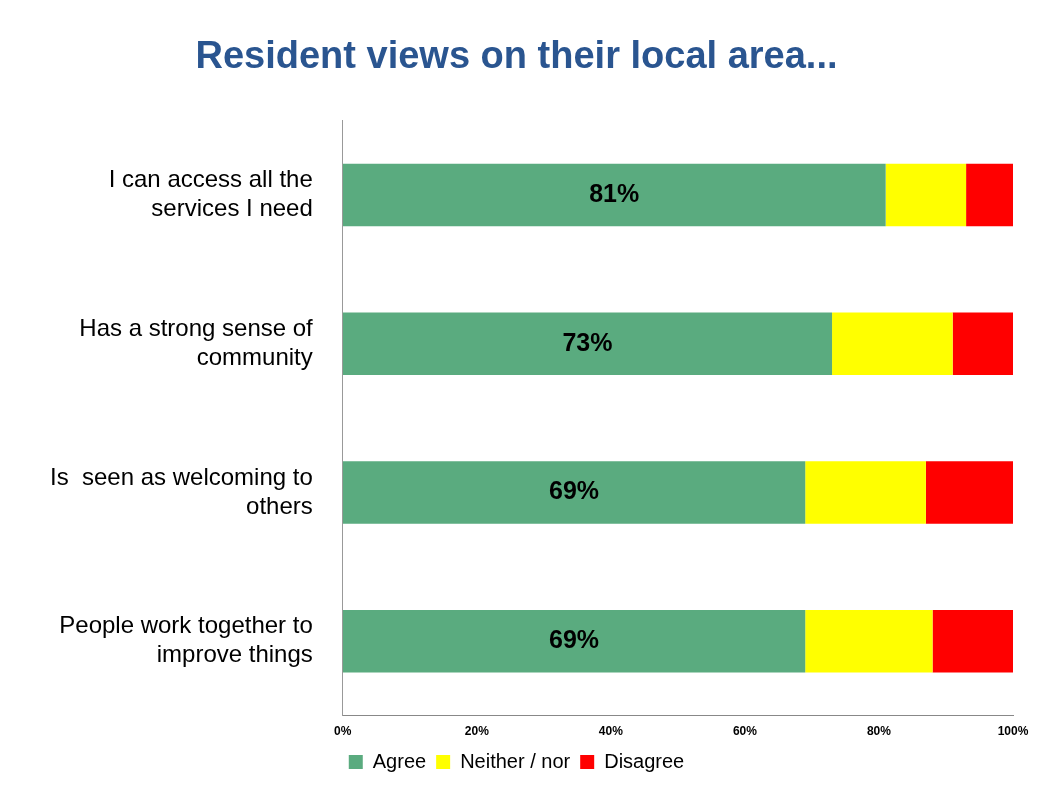 Image resolution: width=1043 pixels, height=787 pixels. I want to click on x-tick-label: 40%, so click(611, 731).